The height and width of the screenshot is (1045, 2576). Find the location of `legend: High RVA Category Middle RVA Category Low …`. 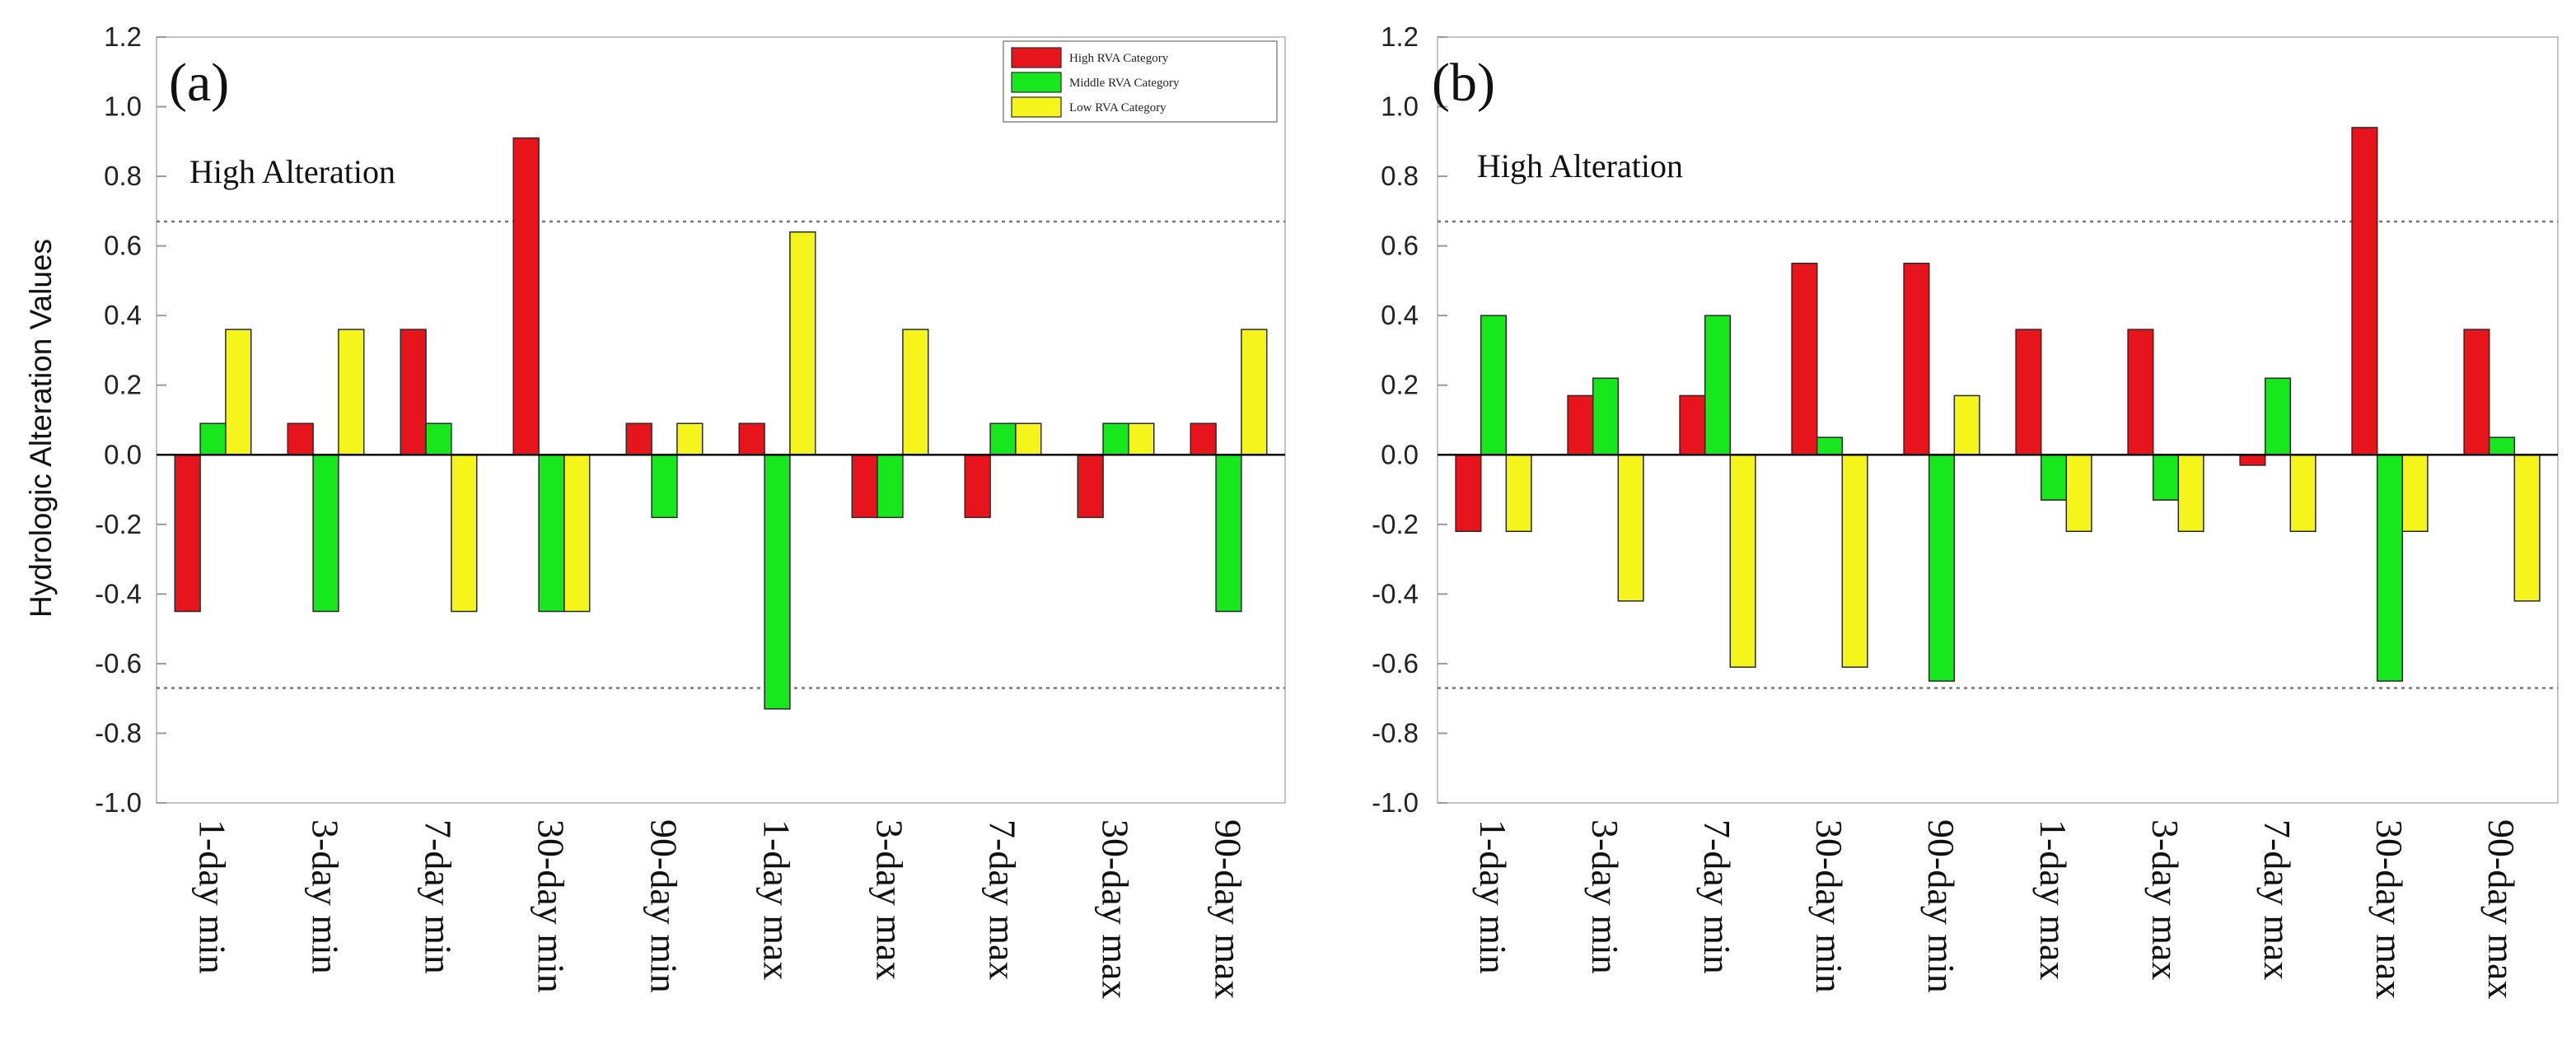

legend: High RVA Category Middle RVA Category Low … is located at coordinates (1140, 81).